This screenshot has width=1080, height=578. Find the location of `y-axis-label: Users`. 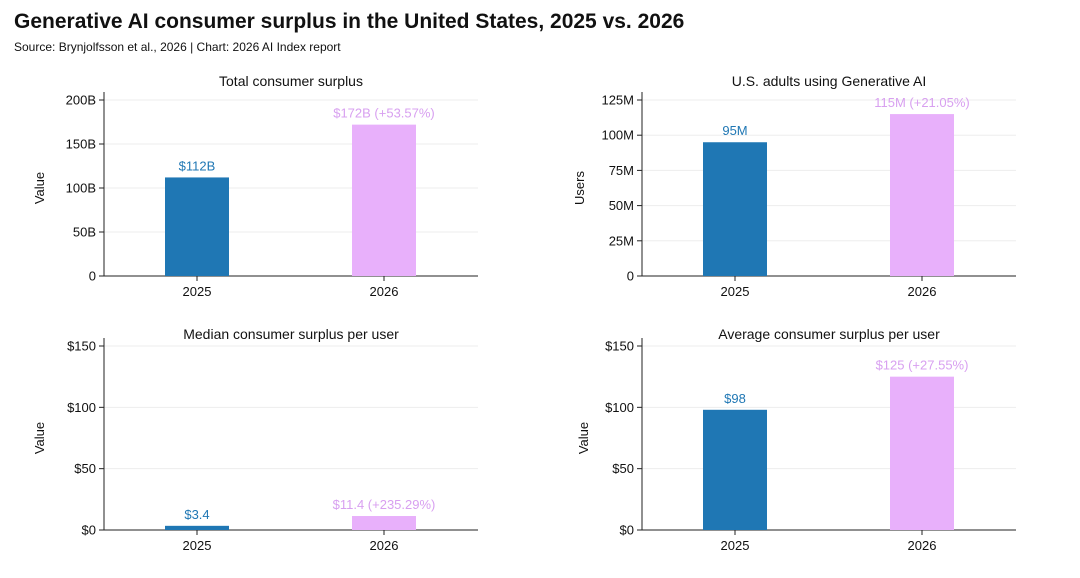

y-axis-label: Users is located at coordinates (579, 188).